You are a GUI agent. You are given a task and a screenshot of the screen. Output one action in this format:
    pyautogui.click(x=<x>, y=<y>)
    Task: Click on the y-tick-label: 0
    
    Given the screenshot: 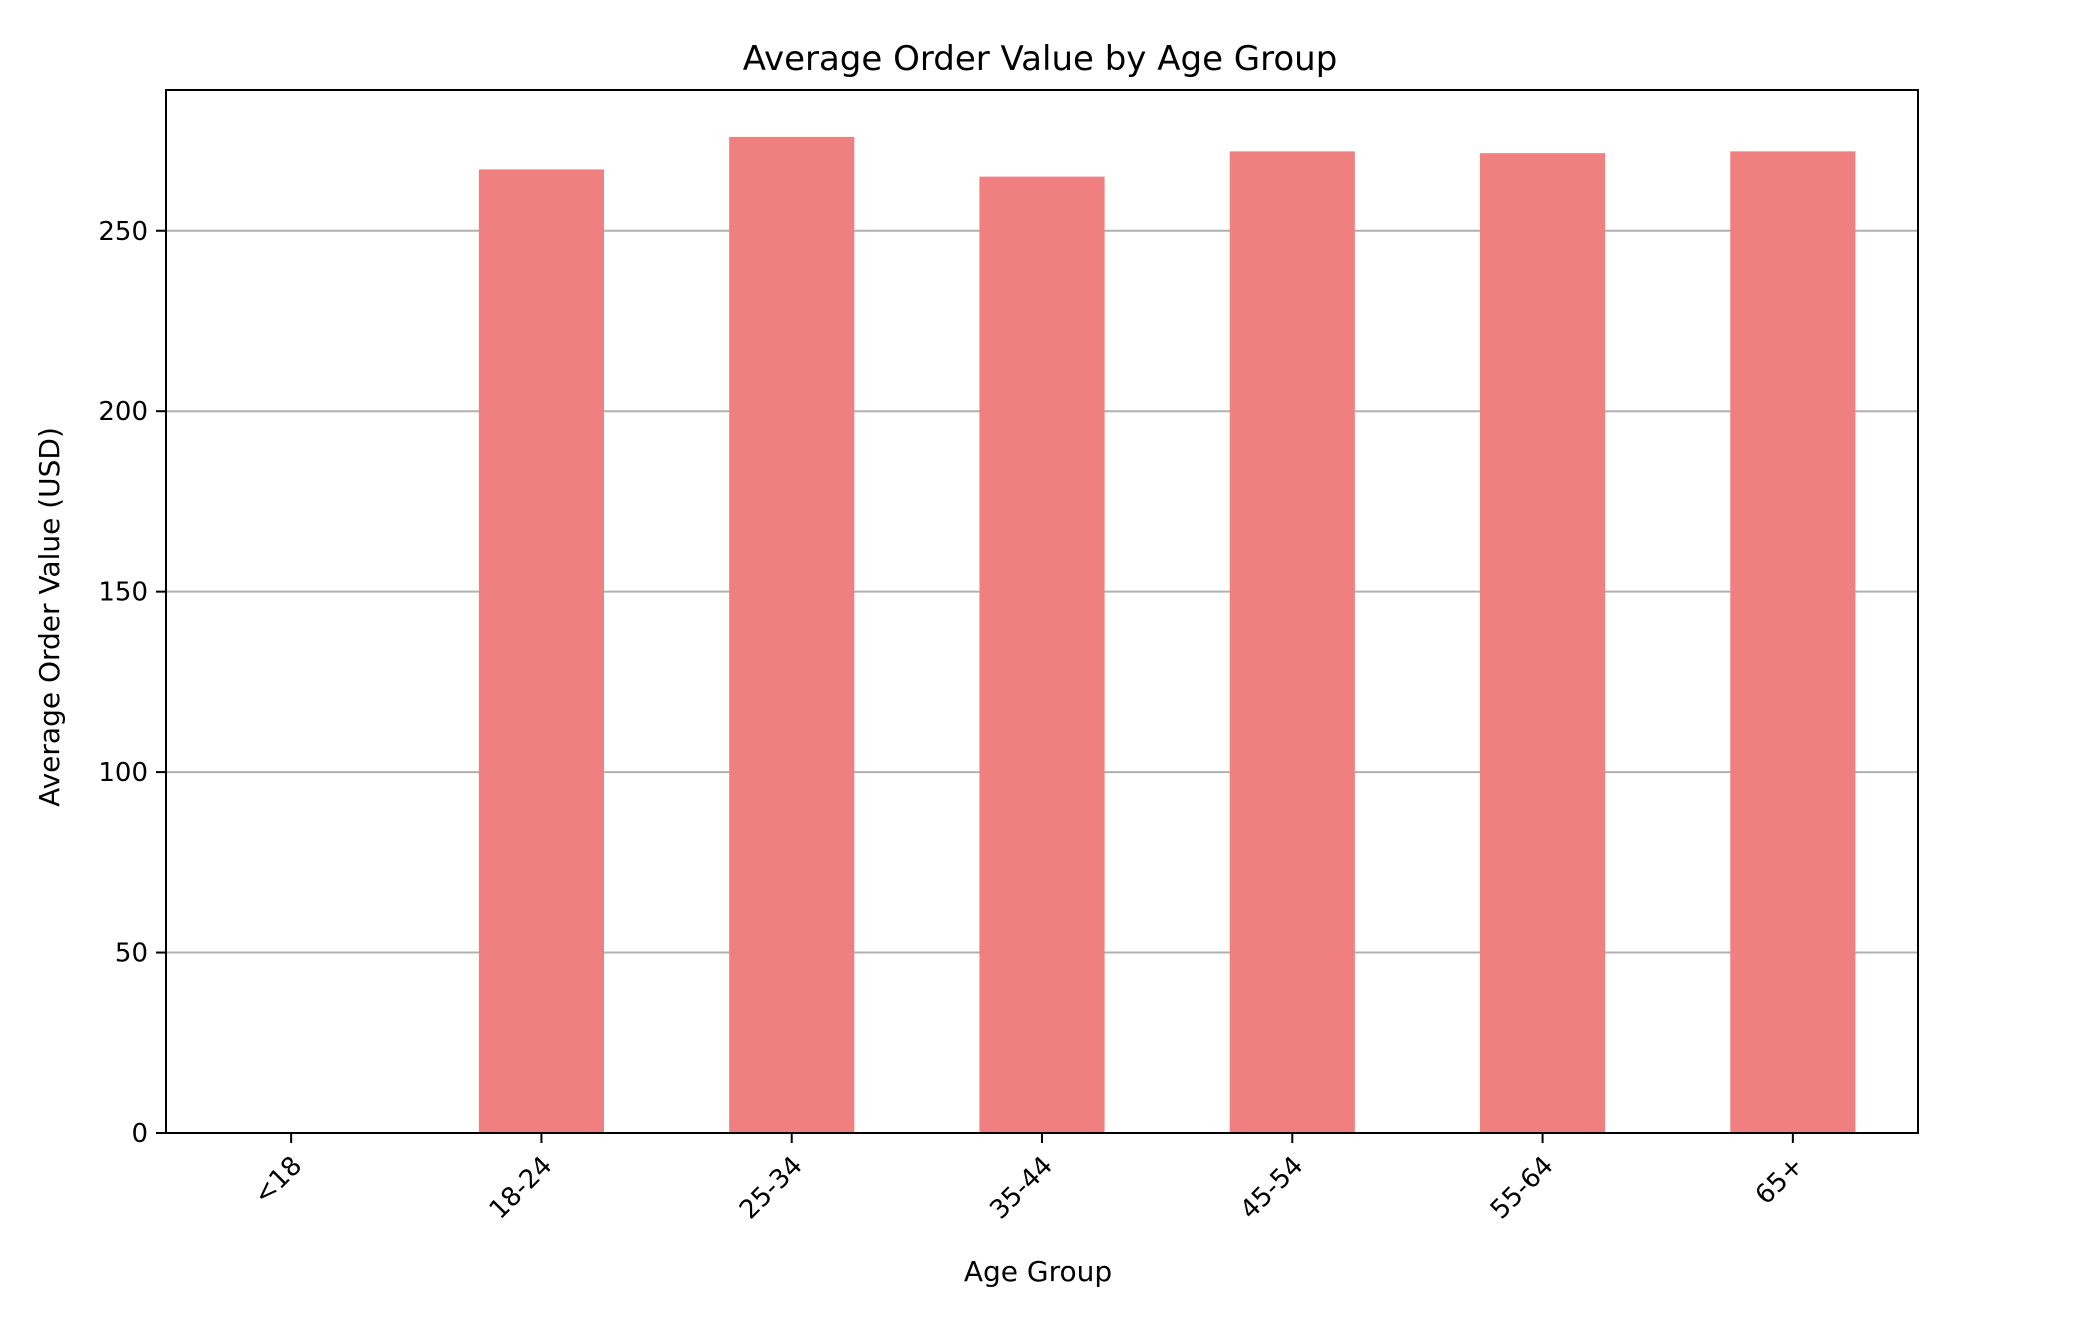 What is the action you would take?
    pyautogui.click(x=139, y=1134)
    